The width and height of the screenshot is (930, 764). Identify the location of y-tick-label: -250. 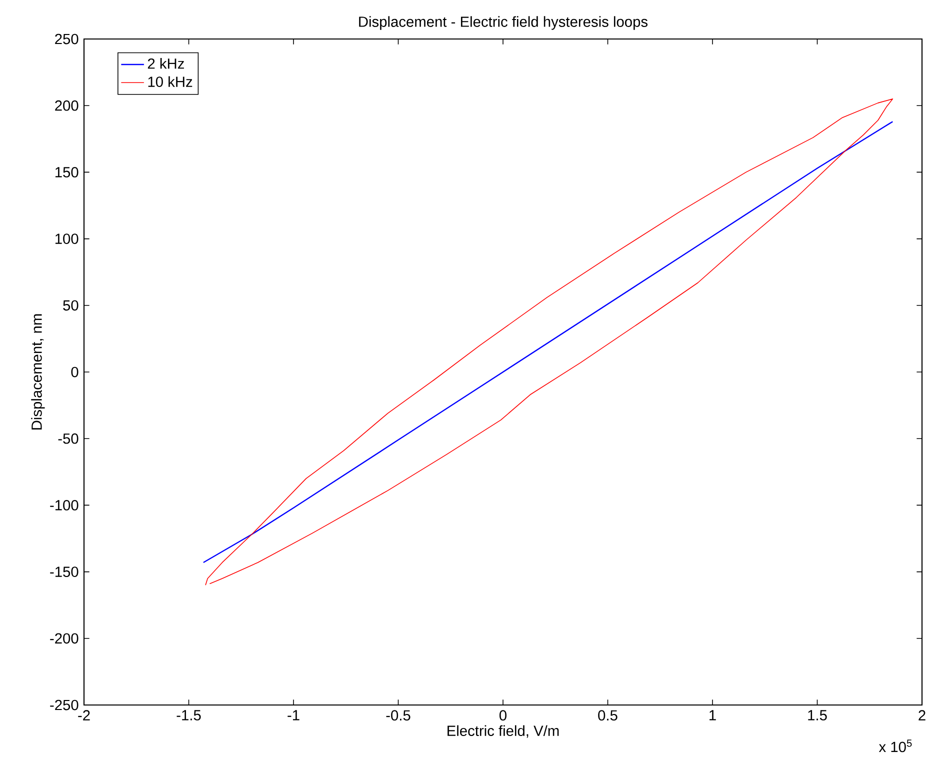
(64, 705).